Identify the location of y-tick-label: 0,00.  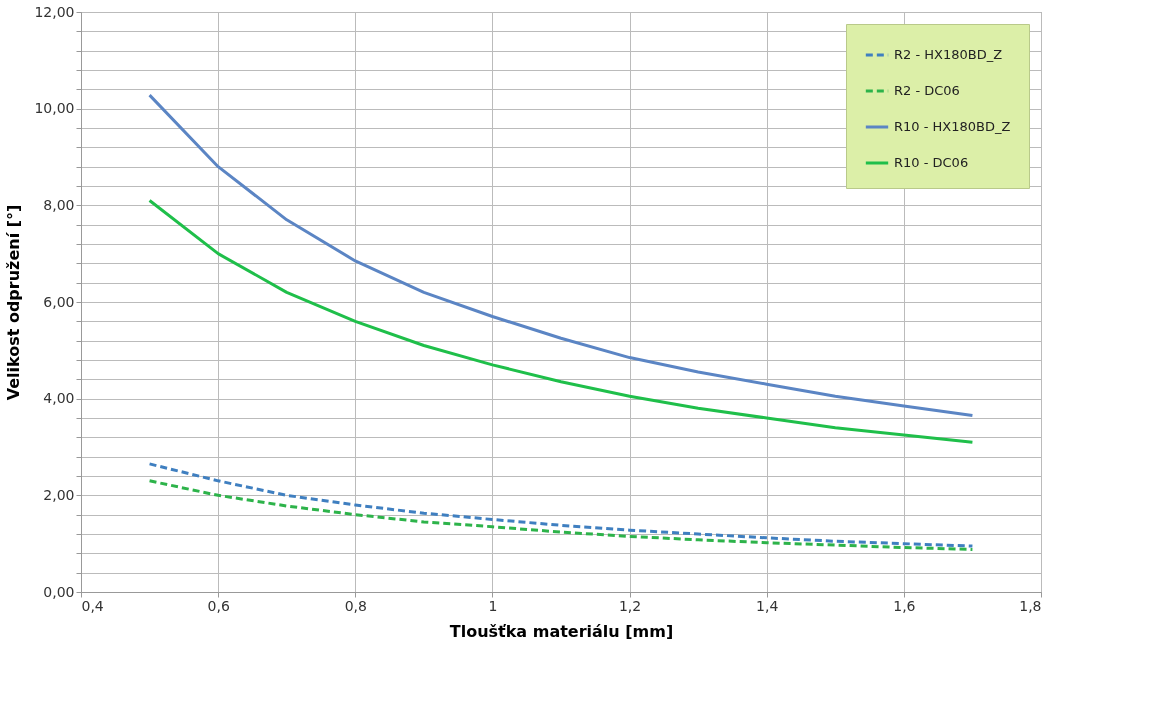
(59, 591).